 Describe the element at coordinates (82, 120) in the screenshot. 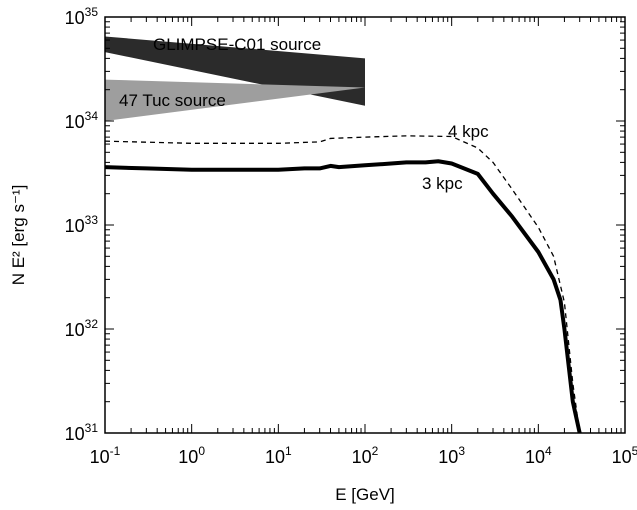

I see `y-tick-label: 1034` at that location.